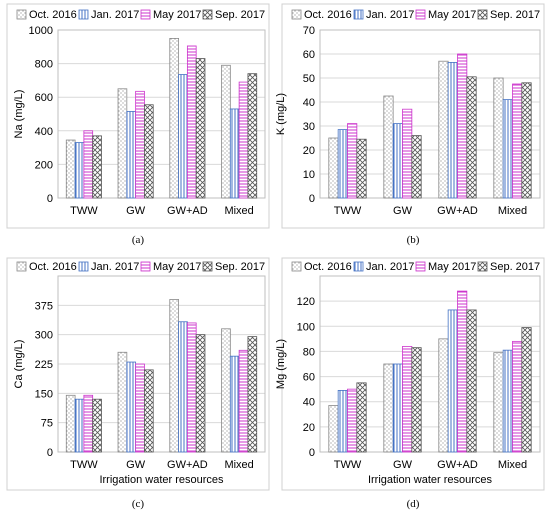 The height and width of the screenshot is (515, 550). Describe the element at coordinates (44, 98) in the screenshot. I see `y-tick-label: 600` at that location.